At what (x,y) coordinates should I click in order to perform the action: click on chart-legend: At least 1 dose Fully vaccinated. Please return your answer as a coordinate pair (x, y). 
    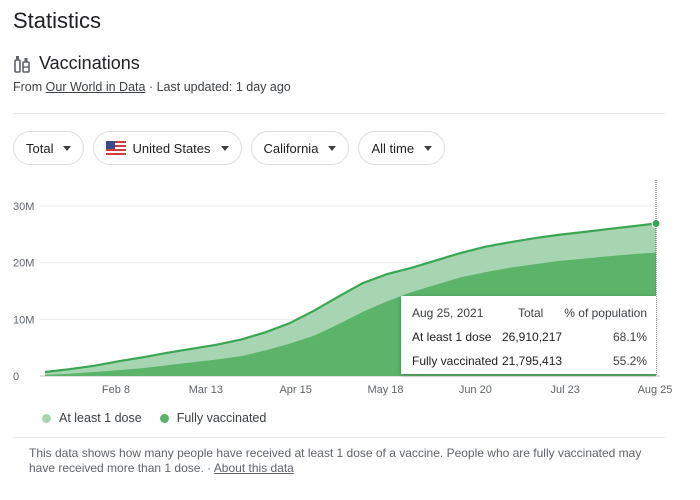
    Looking at the image, I should click on (163, 418).